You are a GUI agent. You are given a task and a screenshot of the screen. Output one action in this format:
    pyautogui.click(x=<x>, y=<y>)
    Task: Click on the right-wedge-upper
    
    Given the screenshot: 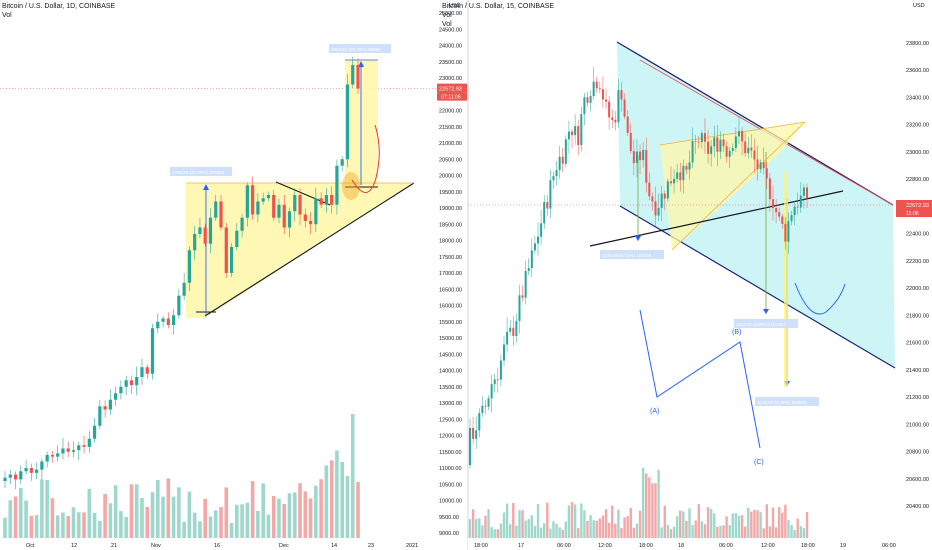 What is the action you would take?
    pyautogui.click(x=732, y=133)
    